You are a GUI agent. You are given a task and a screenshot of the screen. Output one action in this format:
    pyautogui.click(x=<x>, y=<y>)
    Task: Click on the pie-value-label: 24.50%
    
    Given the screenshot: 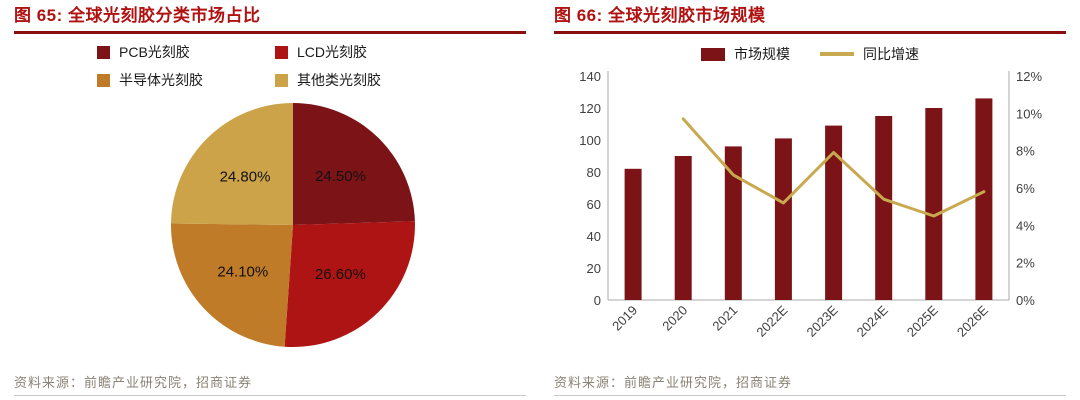 What is the action you would take?
    pyautogui.click(x=340, y=176)
    